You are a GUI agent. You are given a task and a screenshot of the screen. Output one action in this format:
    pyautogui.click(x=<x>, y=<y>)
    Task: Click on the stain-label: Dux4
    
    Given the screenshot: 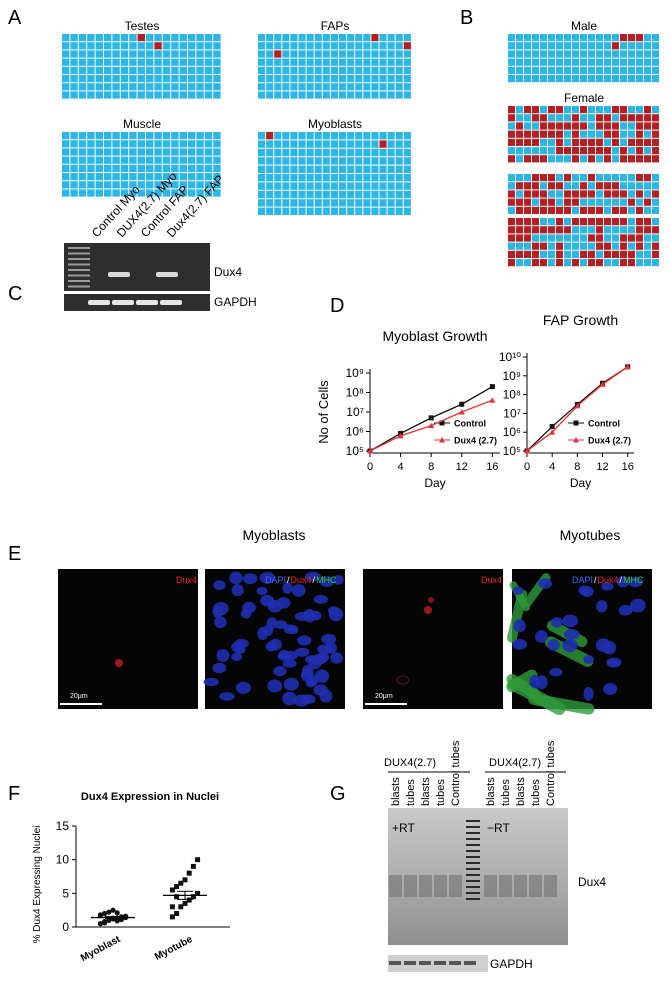 What is the action you would take?
    pyautogui.click(x=301, y=580)
    